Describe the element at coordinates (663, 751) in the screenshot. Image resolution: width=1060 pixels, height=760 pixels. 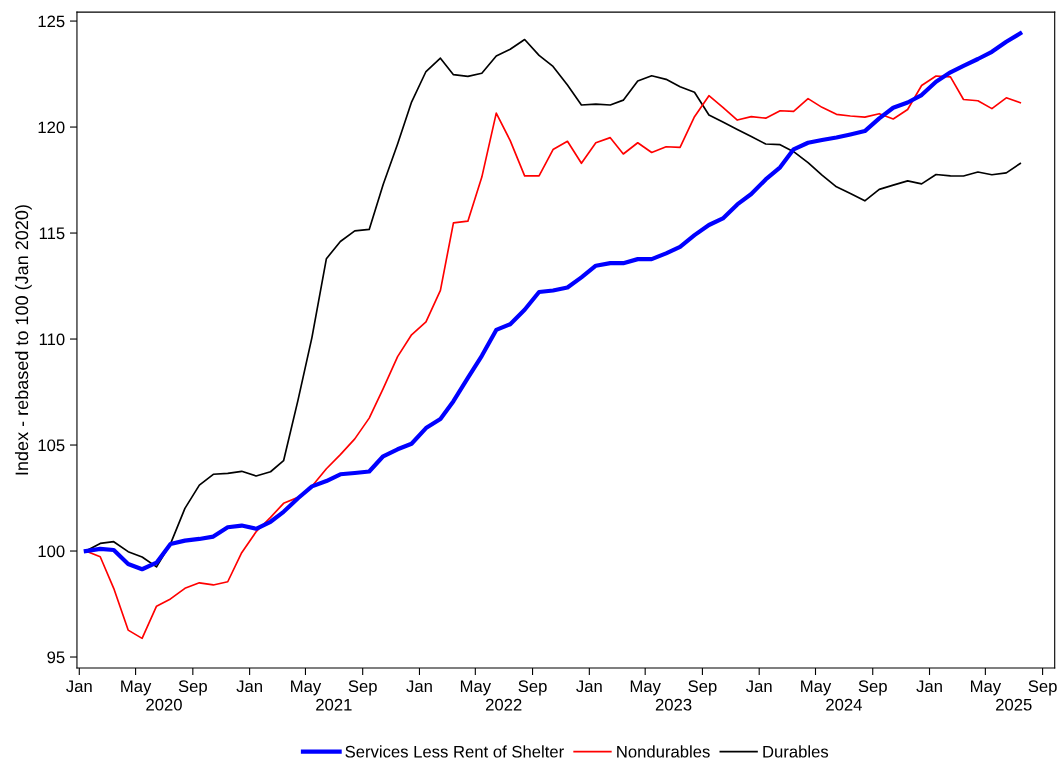
I see `legend-label: Nondurables` at that location.